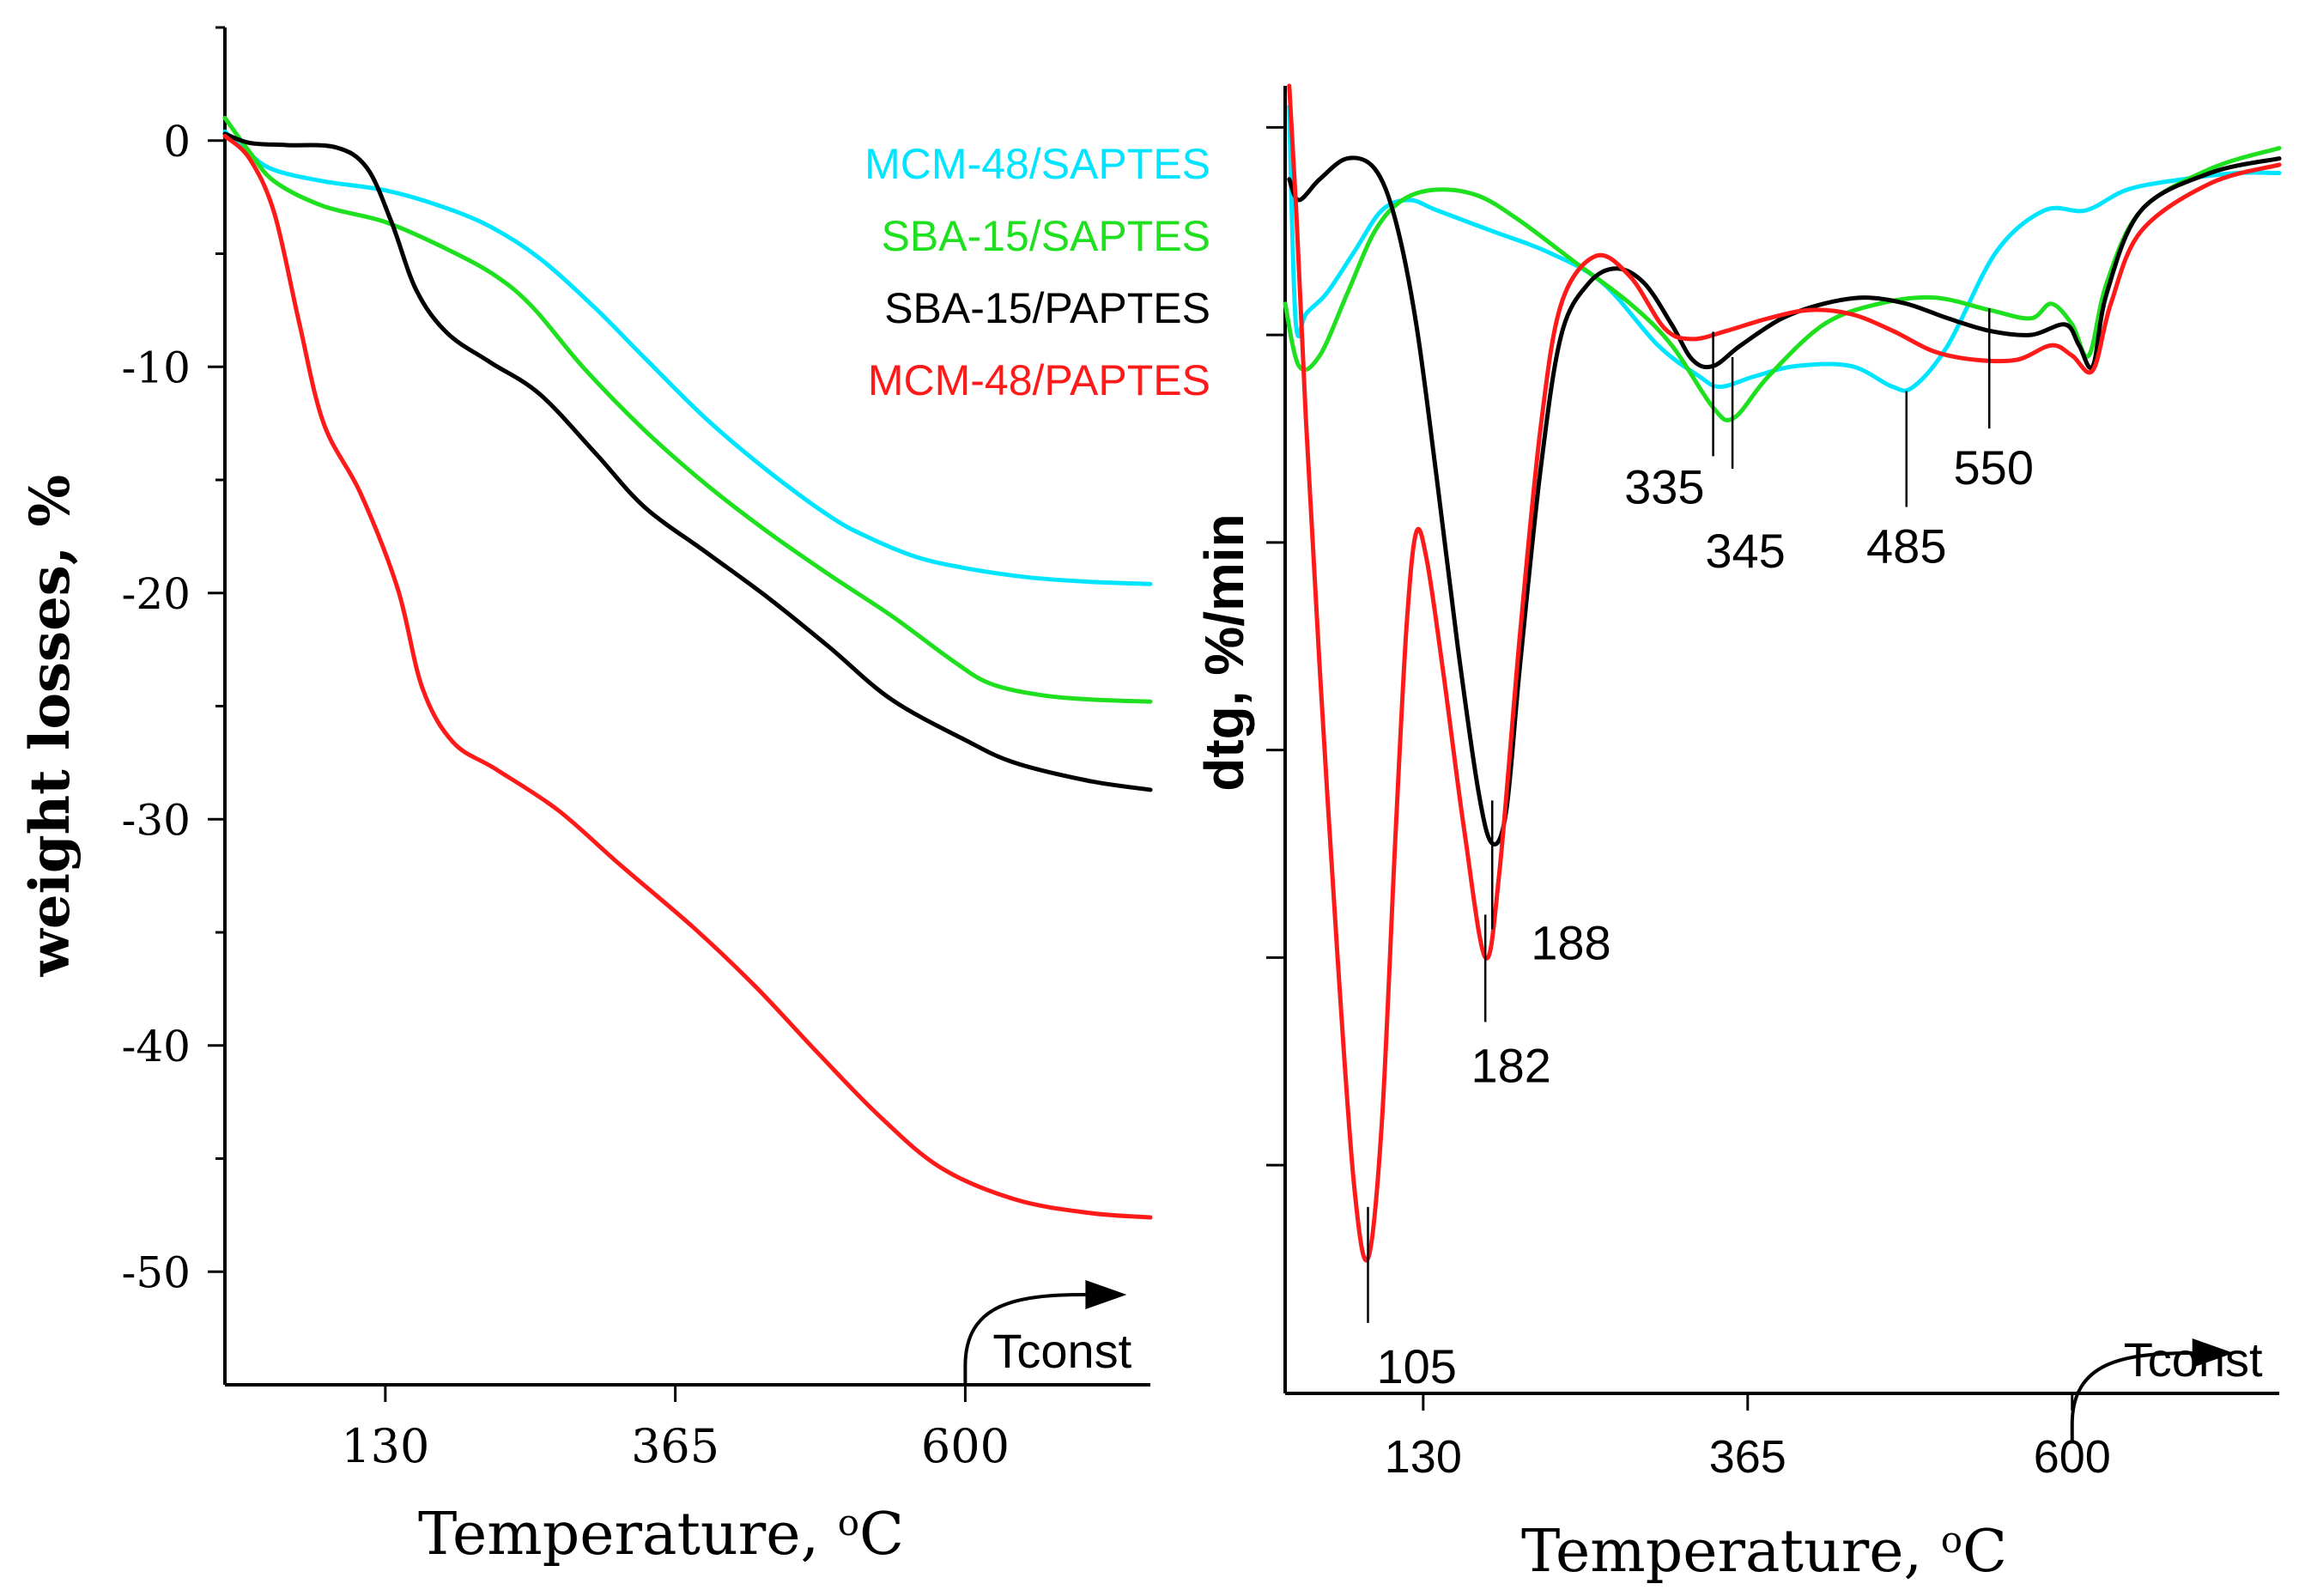 The width and height of the screenshot is (2305, 1596). I want to click on legend-entry: SBA-15/PAPTES, so click(1047, 308).